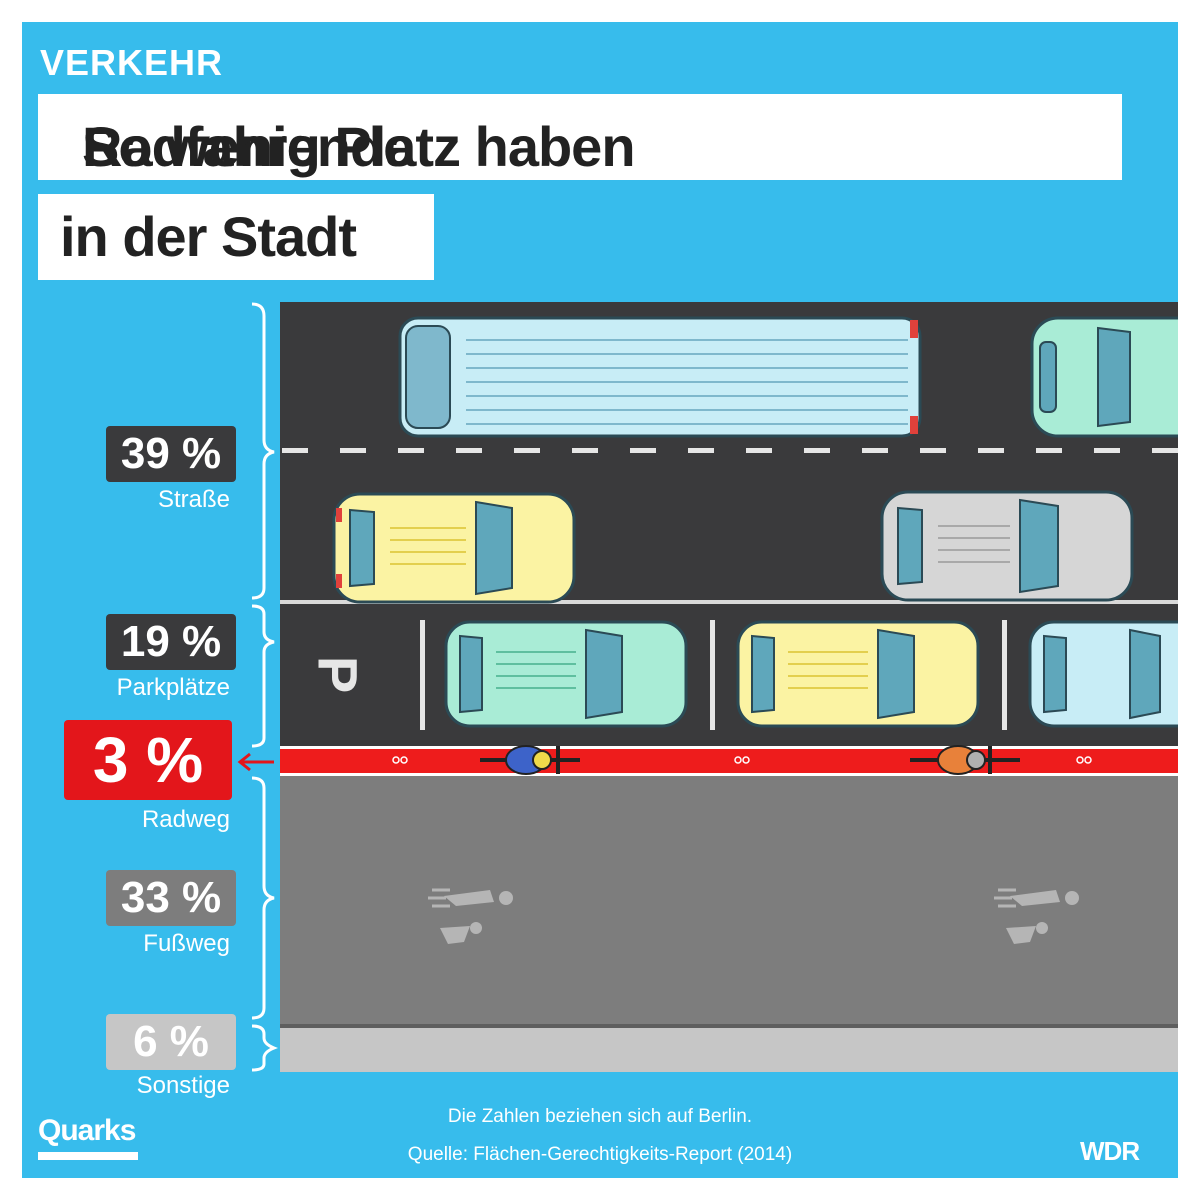 The width and height of the screenshot is (1200, 1200). What do you see at coordinates (173, 687) in the screenshot?
I see `label-parkplaetze: Parkplätze` at bounding box center [173, 687].